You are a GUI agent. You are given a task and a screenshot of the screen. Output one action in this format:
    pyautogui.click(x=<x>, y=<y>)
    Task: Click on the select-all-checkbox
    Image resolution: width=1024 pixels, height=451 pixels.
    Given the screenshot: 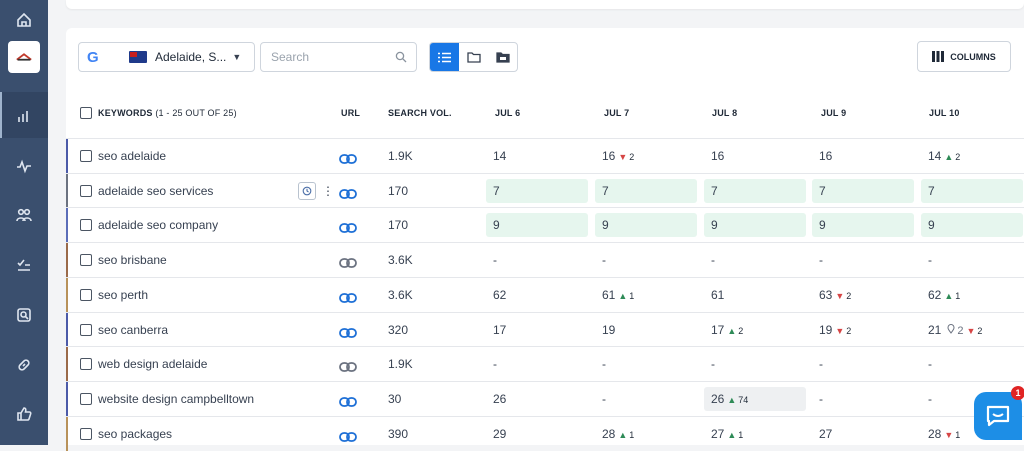 What is the action you would take?
    pyautogui.click(x=86, y=113)
    